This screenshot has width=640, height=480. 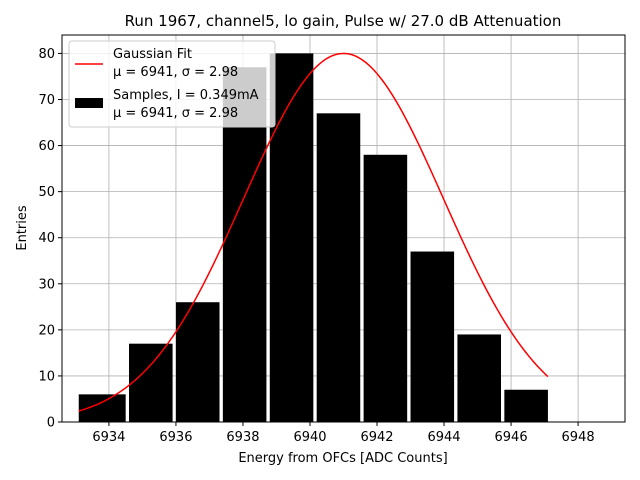 What do you see at coordinates (46, 284) in the screenshot?
I see `y-tick-label-3: 30` at bounding box center [46, 284].